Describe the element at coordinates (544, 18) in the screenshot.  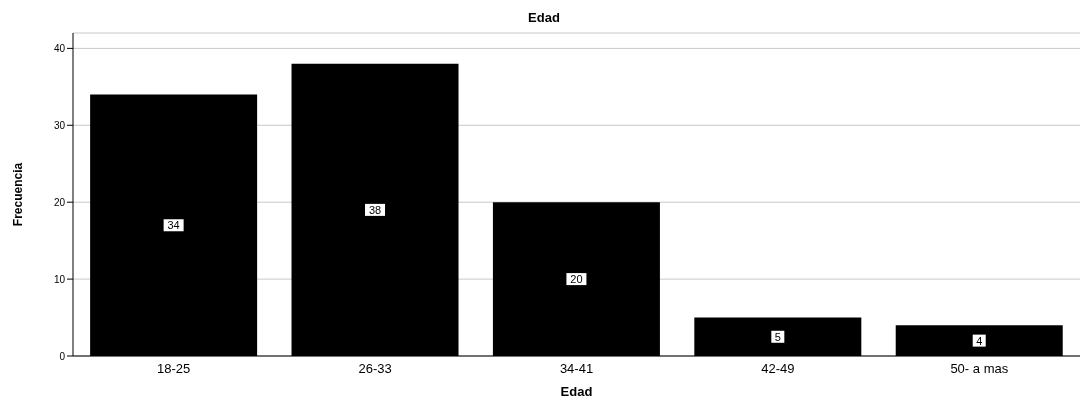
I see `chart-title: Edad` at that location.